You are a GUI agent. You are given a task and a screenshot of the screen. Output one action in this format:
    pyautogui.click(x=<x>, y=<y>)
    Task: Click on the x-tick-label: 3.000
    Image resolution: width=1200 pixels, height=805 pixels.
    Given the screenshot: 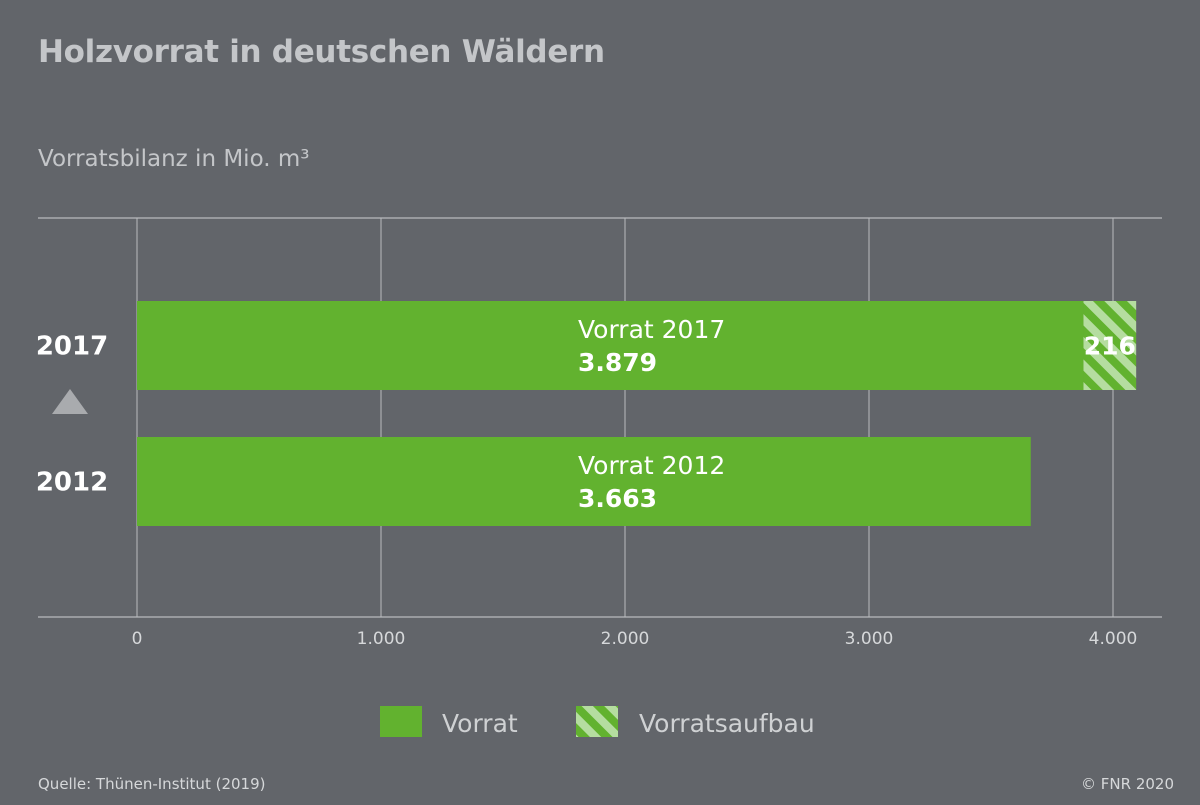 What is the action you would take?
    pyautogui.click(x=869, y=639)
    